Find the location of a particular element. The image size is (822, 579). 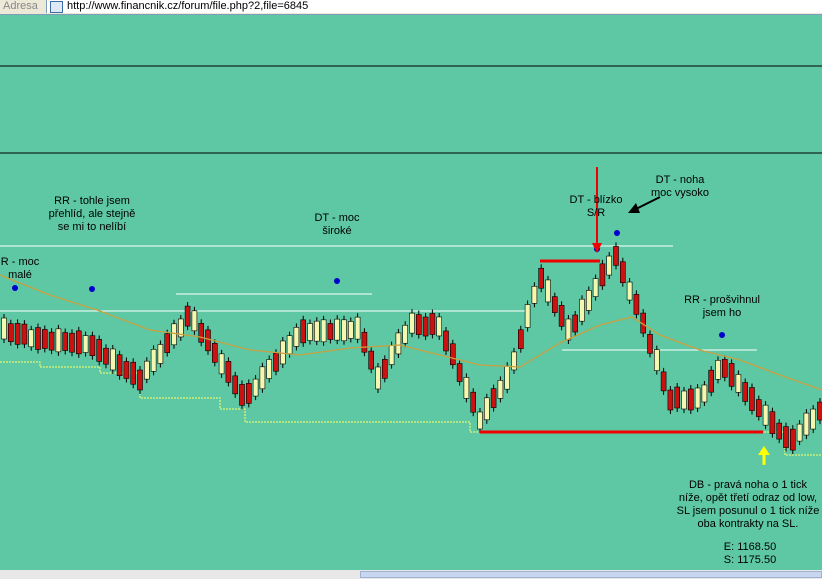

annotation: R - moc is located at coordinates (20, 262).